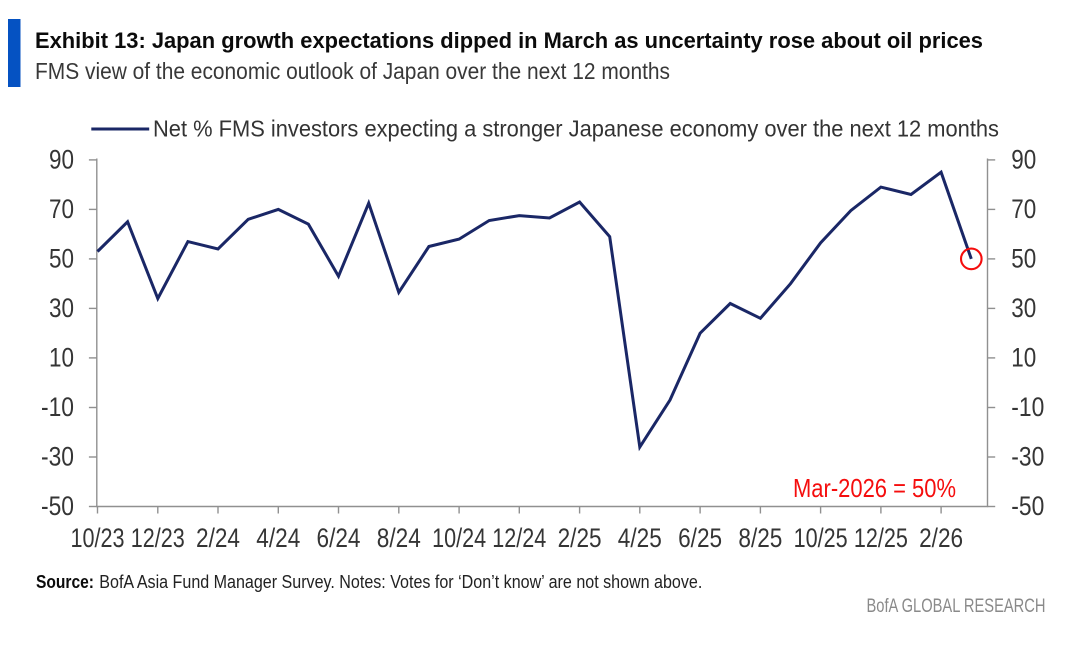 The image size is (1080, 645). Describe the element at coordinates (700, 538) in the screenshot. I see `svg-text: 6/25` at that location.